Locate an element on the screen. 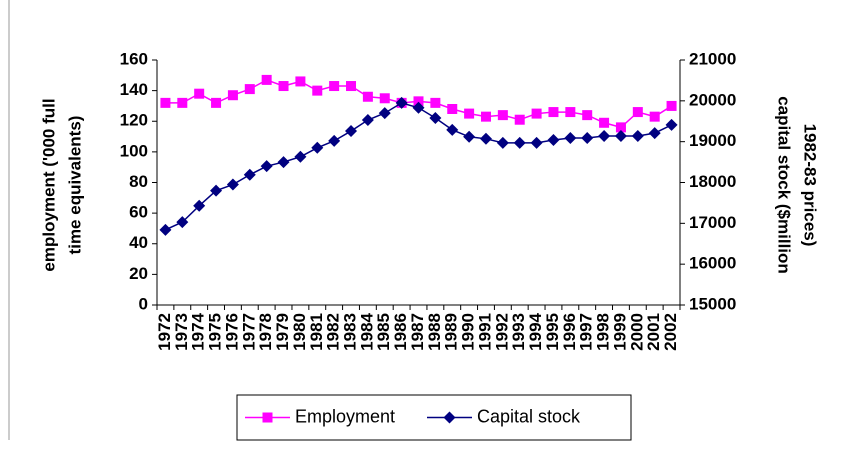  y2-tick-label: 17000 is located at coordinates (712, 222).